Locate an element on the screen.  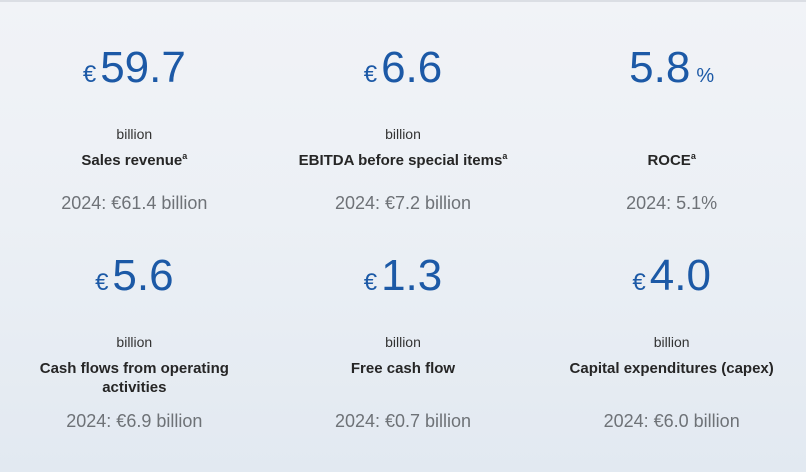
kpi-label-text: Sales revenue is located at coordinates (132, 160).